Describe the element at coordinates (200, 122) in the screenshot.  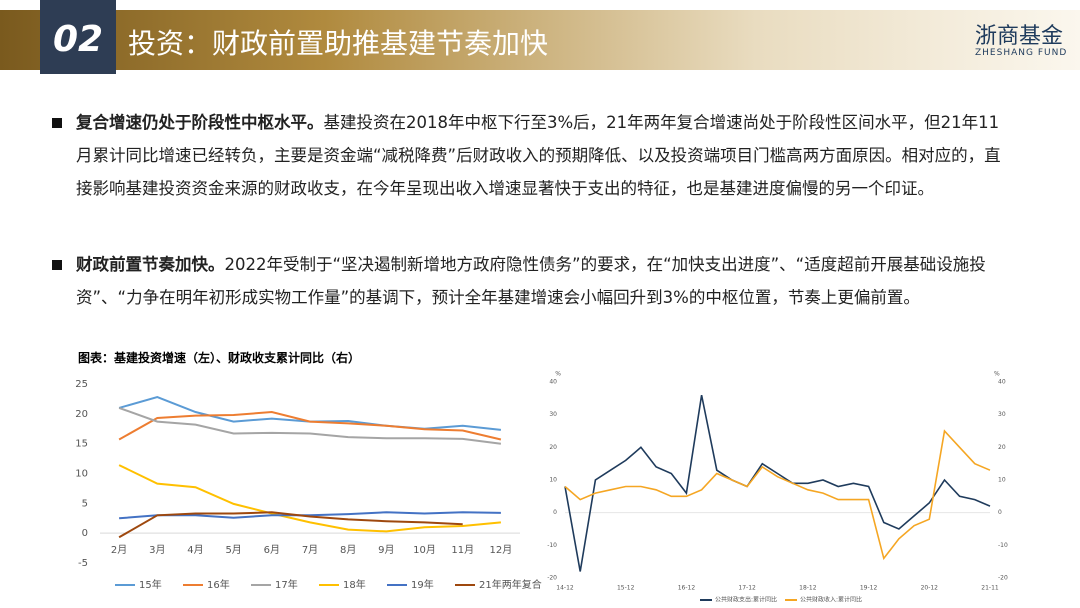
I see `bullet-lead: 复合增速仍处于阶段性中枢水平。` at that location.